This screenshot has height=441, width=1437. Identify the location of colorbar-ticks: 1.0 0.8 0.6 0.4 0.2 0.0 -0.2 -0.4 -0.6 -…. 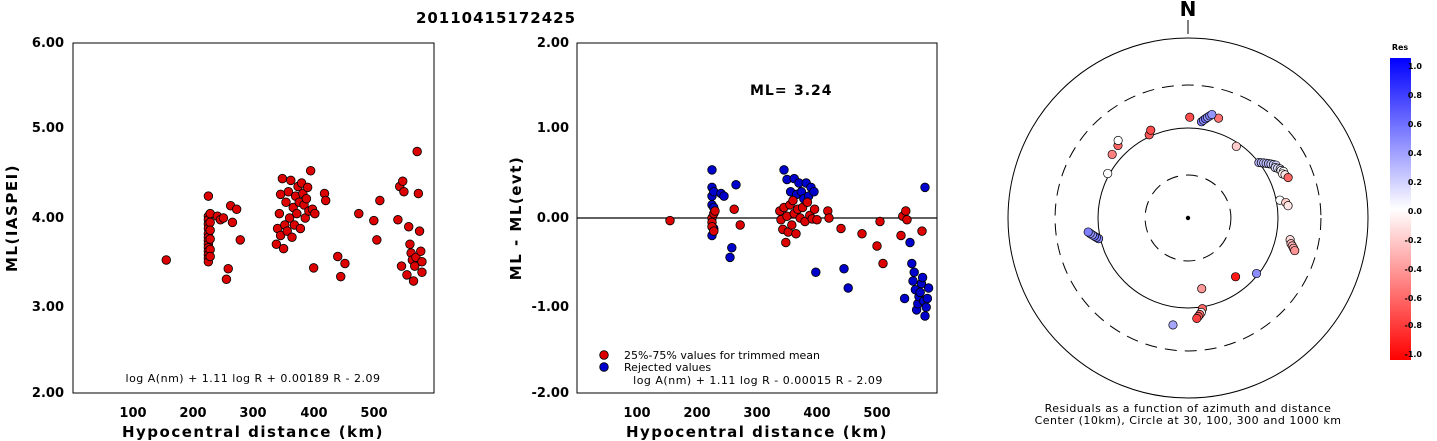
(1414, 210).